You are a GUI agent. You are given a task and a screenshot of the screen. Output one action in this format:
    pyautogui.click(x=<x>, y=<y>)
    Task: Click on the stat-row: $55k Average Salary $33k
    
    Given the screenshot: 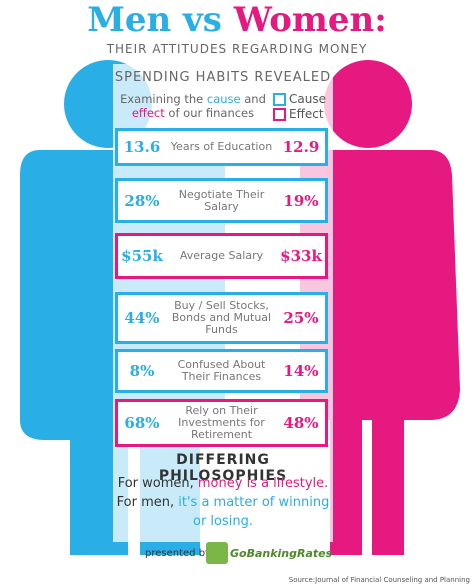 What is the action you would take?
    pyautogui.click(x=221, y=256)
    